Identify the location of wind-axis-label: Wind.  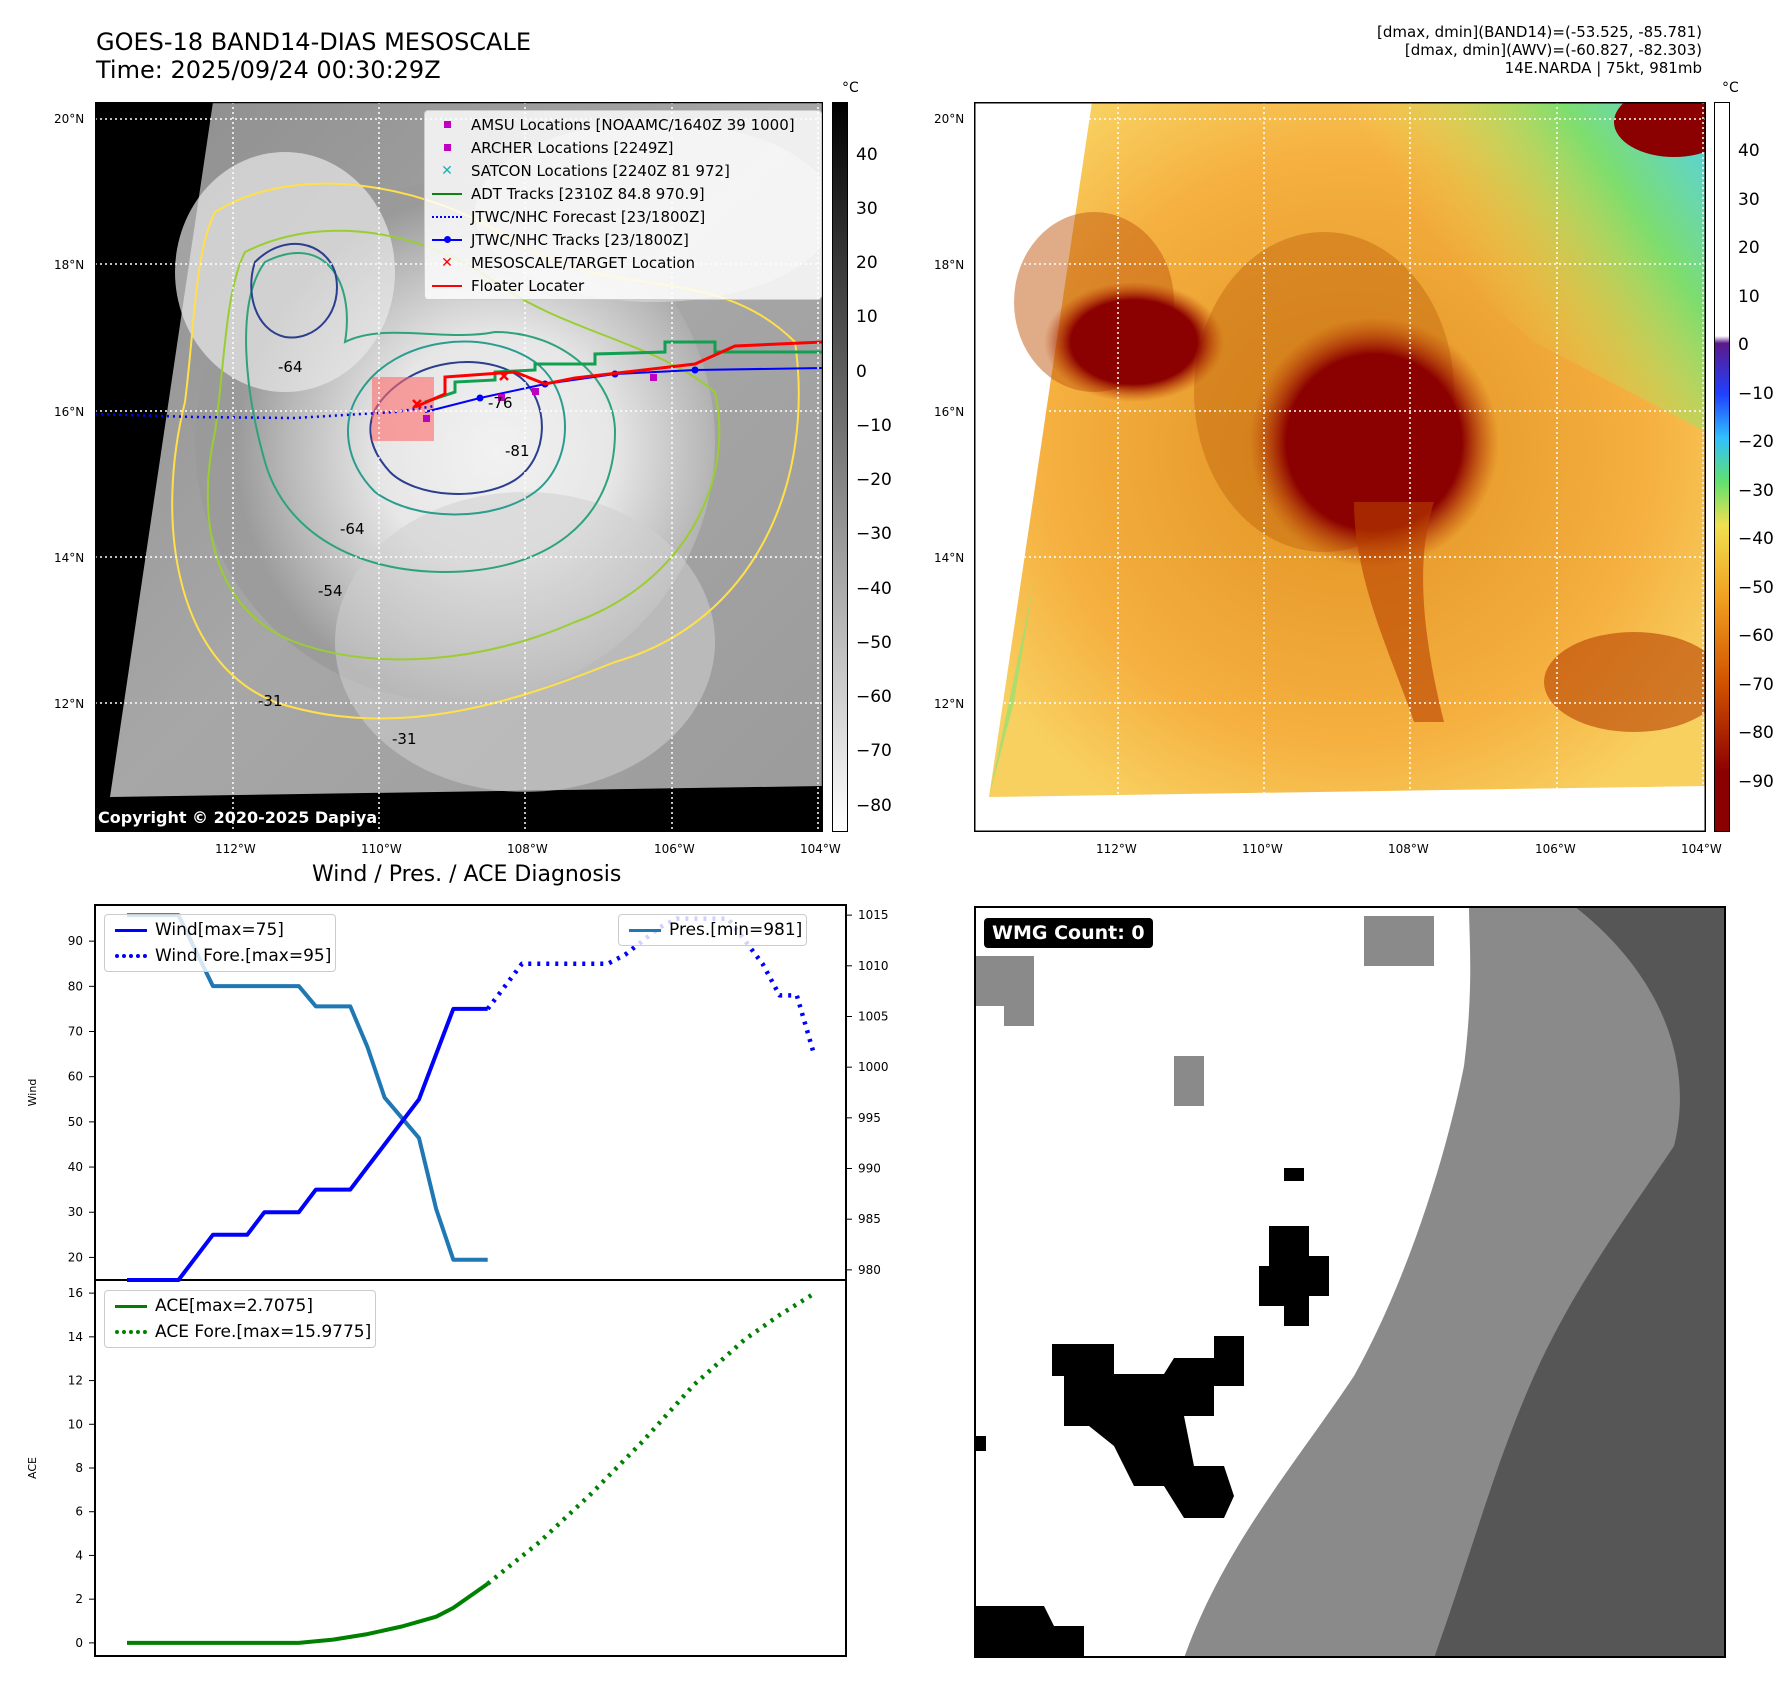
(32, 1093).